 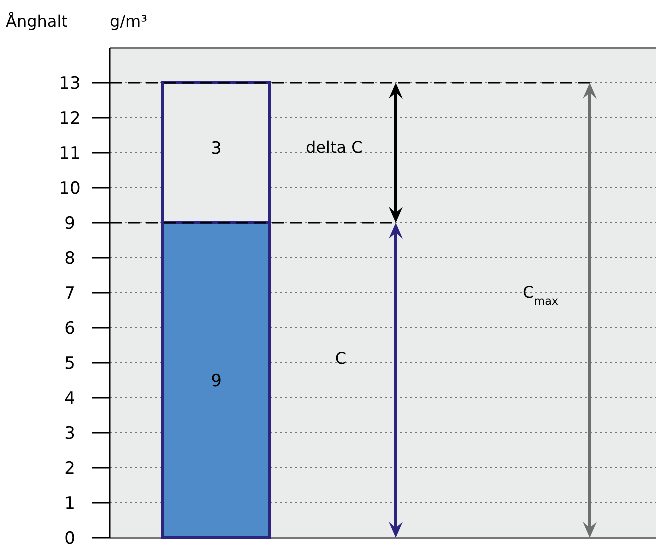 I want to click on y-tick-label: 10, so click(x=70, y=189).